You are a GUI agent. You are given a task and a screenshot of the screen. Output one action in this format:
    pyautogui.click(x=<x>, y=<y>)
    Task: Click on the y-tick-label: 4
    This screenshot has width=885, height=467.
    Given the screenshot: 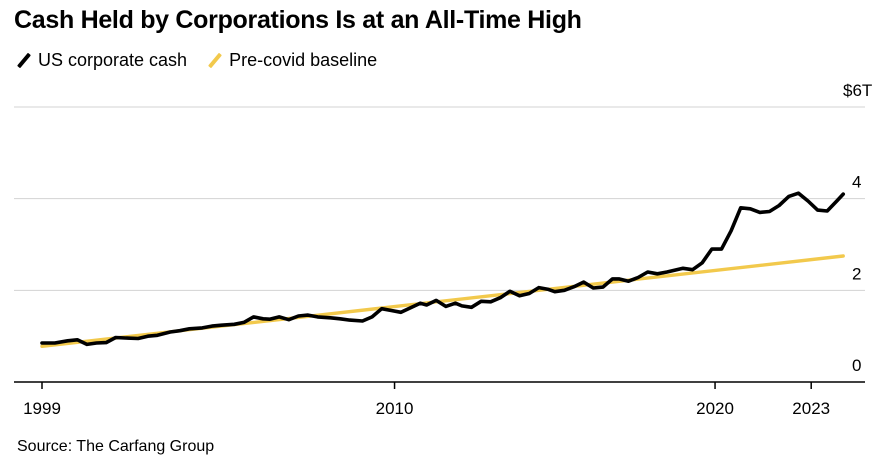 What is the action you would take?
    pyautogui.click(x=856, y=182)
    